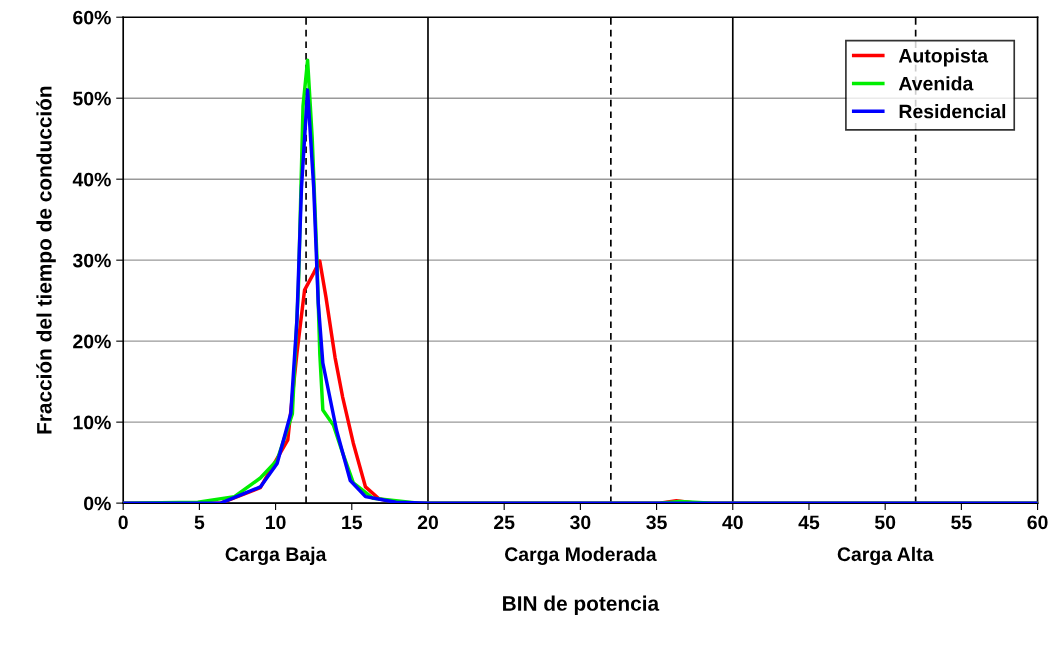  What do you see at coordinates (352, 522) in the screenshot?
I see `x-tick-label: 15` at bounding box center [352, 522].